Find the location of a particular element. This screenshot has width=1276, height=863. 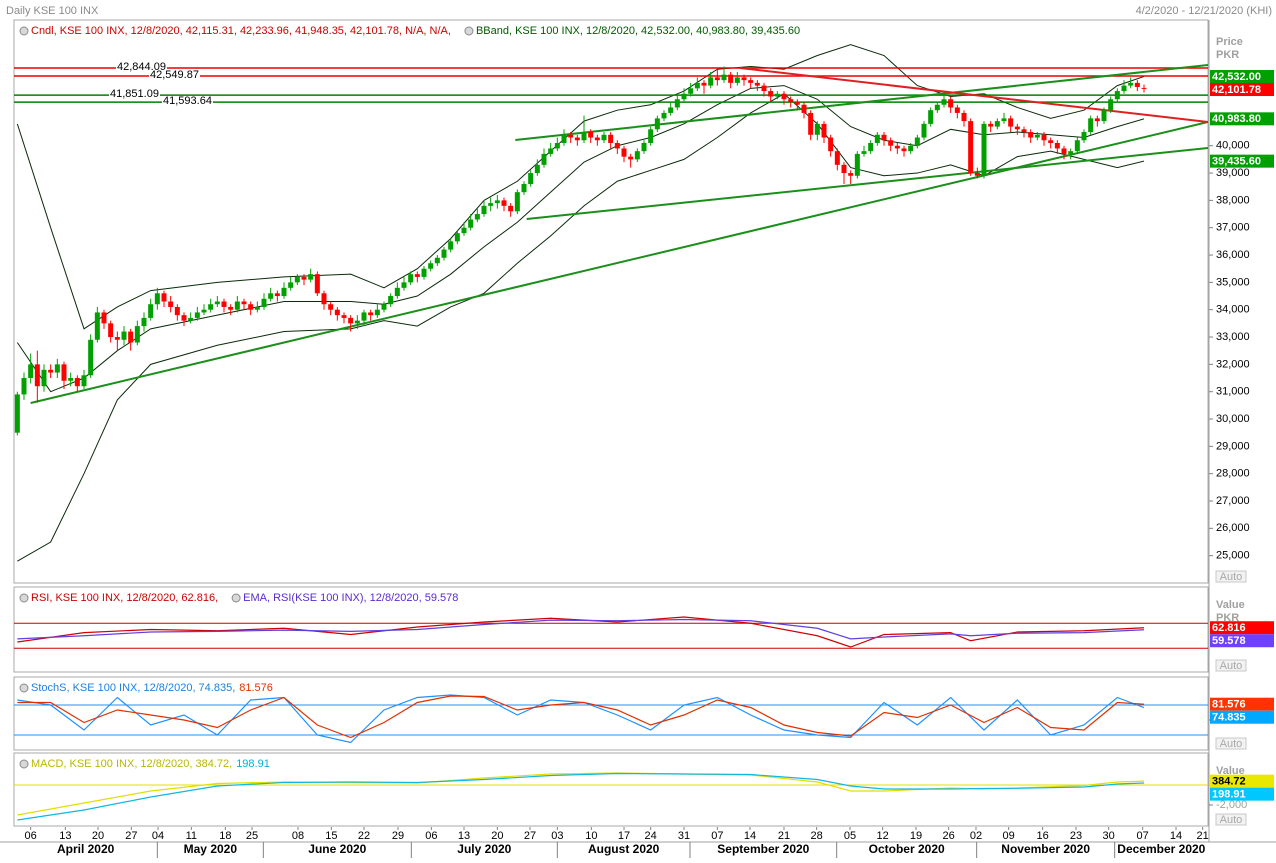

y-tick-label: 37,000 is located at coordinates (1233, 228).